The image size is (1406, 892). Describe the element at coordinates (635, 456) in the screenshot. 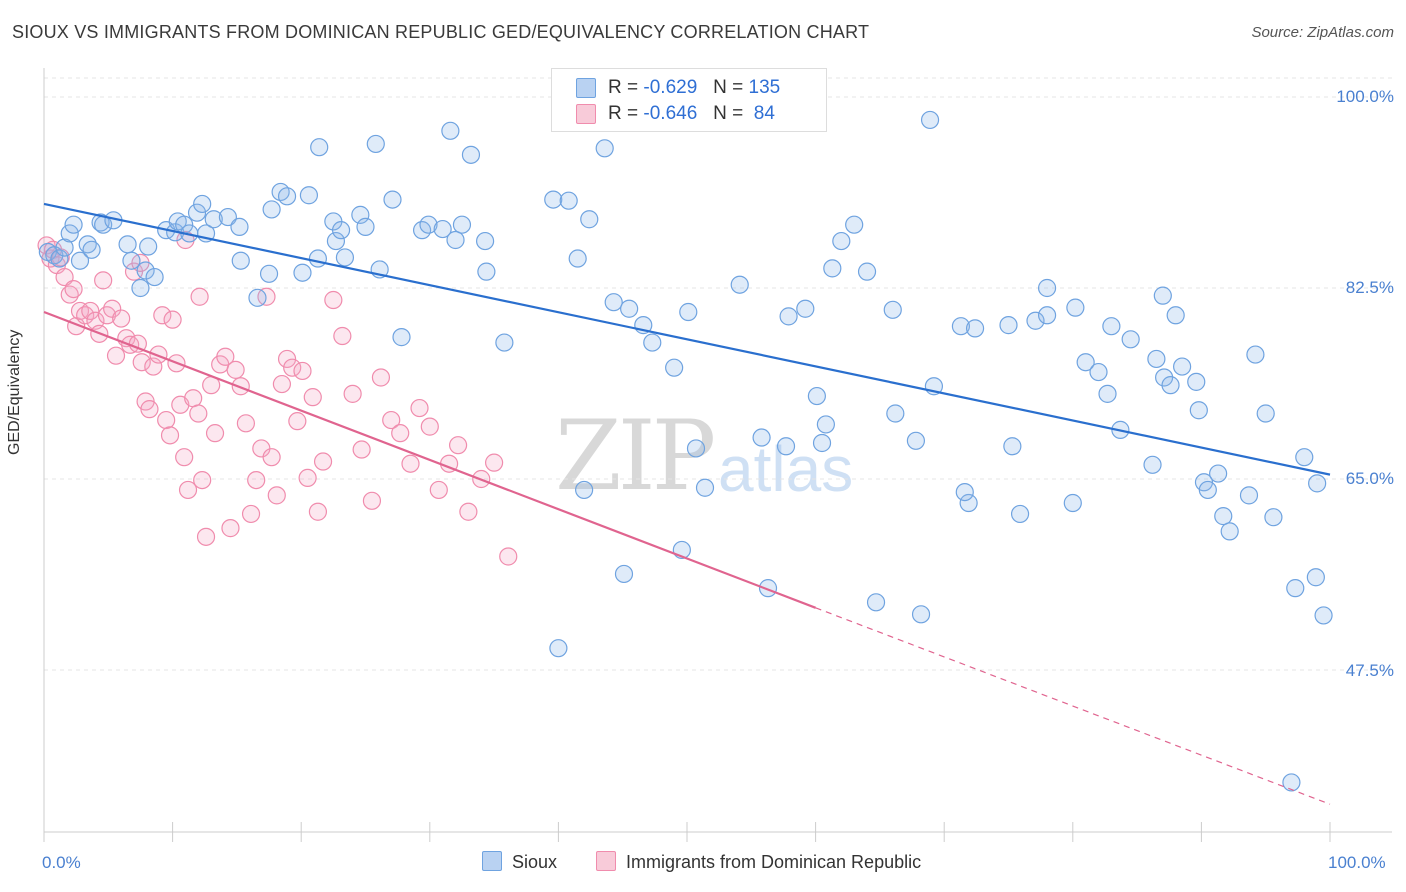

I see `watermark-zip: ZIP` at that location.